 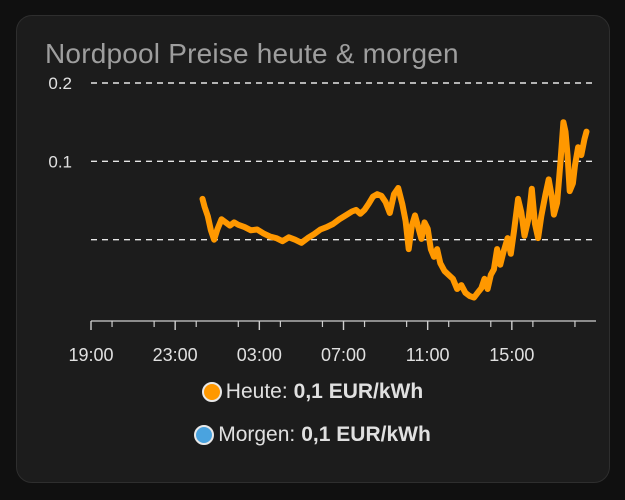 I want to click on x-tick-label-3: 07:00, so click(x=343, y=355).